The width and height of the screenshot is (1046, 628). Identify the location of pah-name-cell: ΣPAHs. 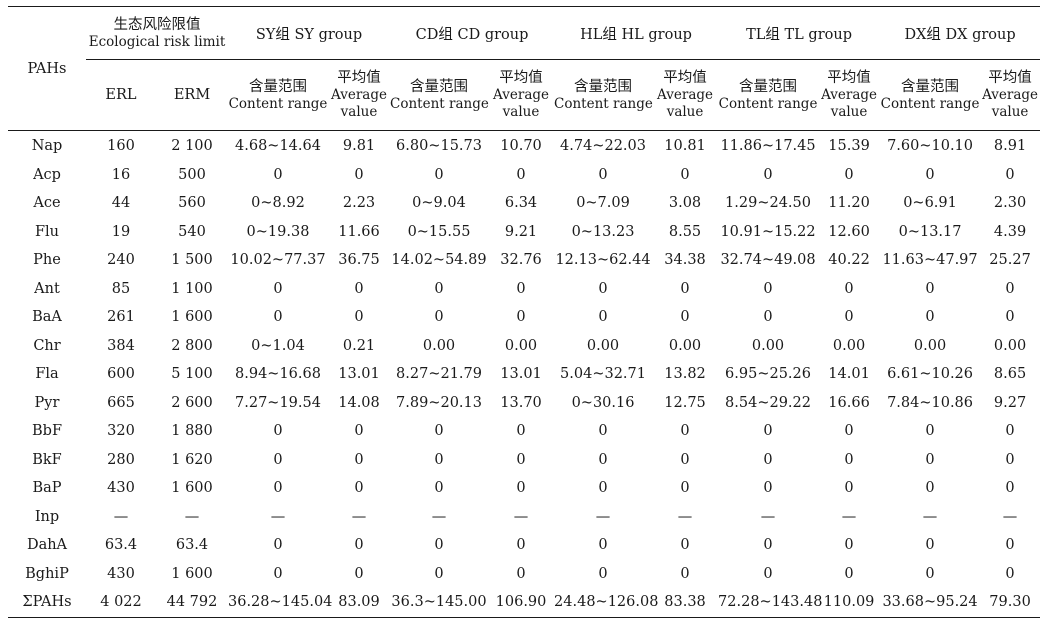
(47, 603).